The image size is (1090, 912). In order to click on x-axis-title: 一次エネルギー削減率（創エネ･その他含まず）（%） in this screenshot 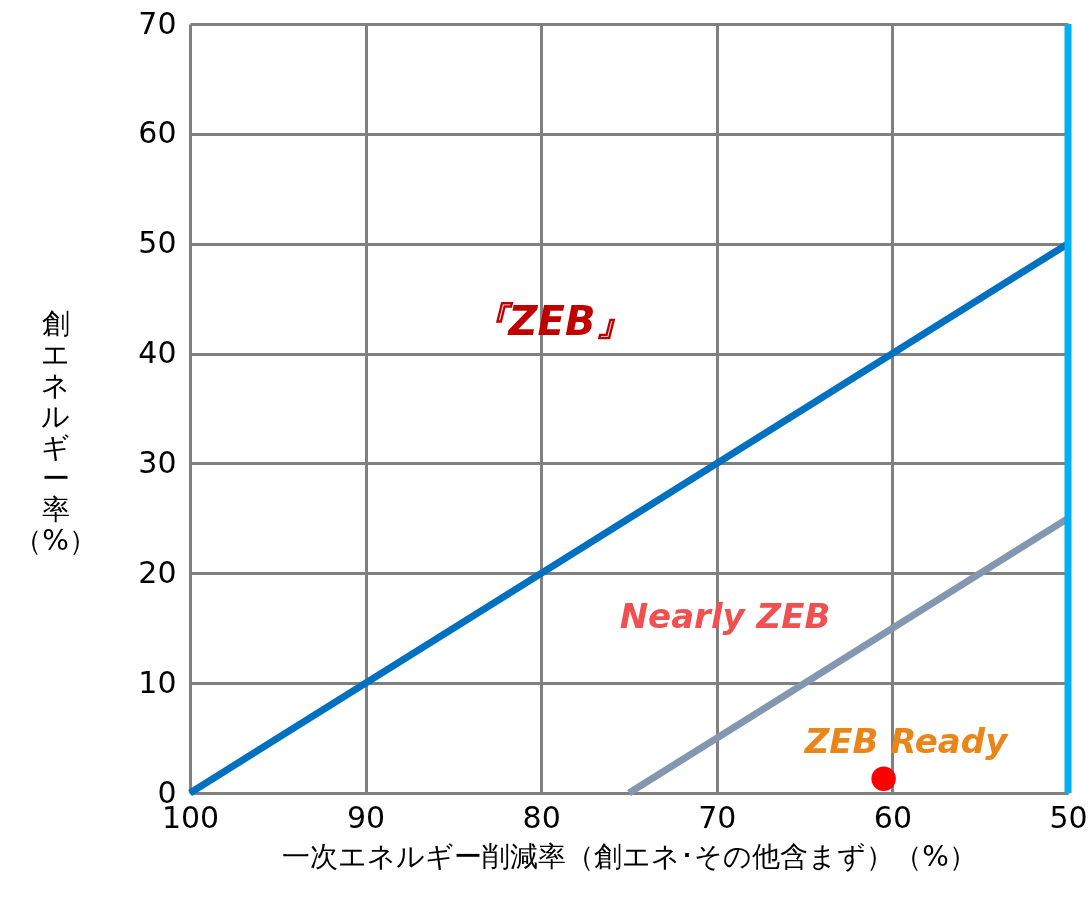, I will do `click(629, 856)`.